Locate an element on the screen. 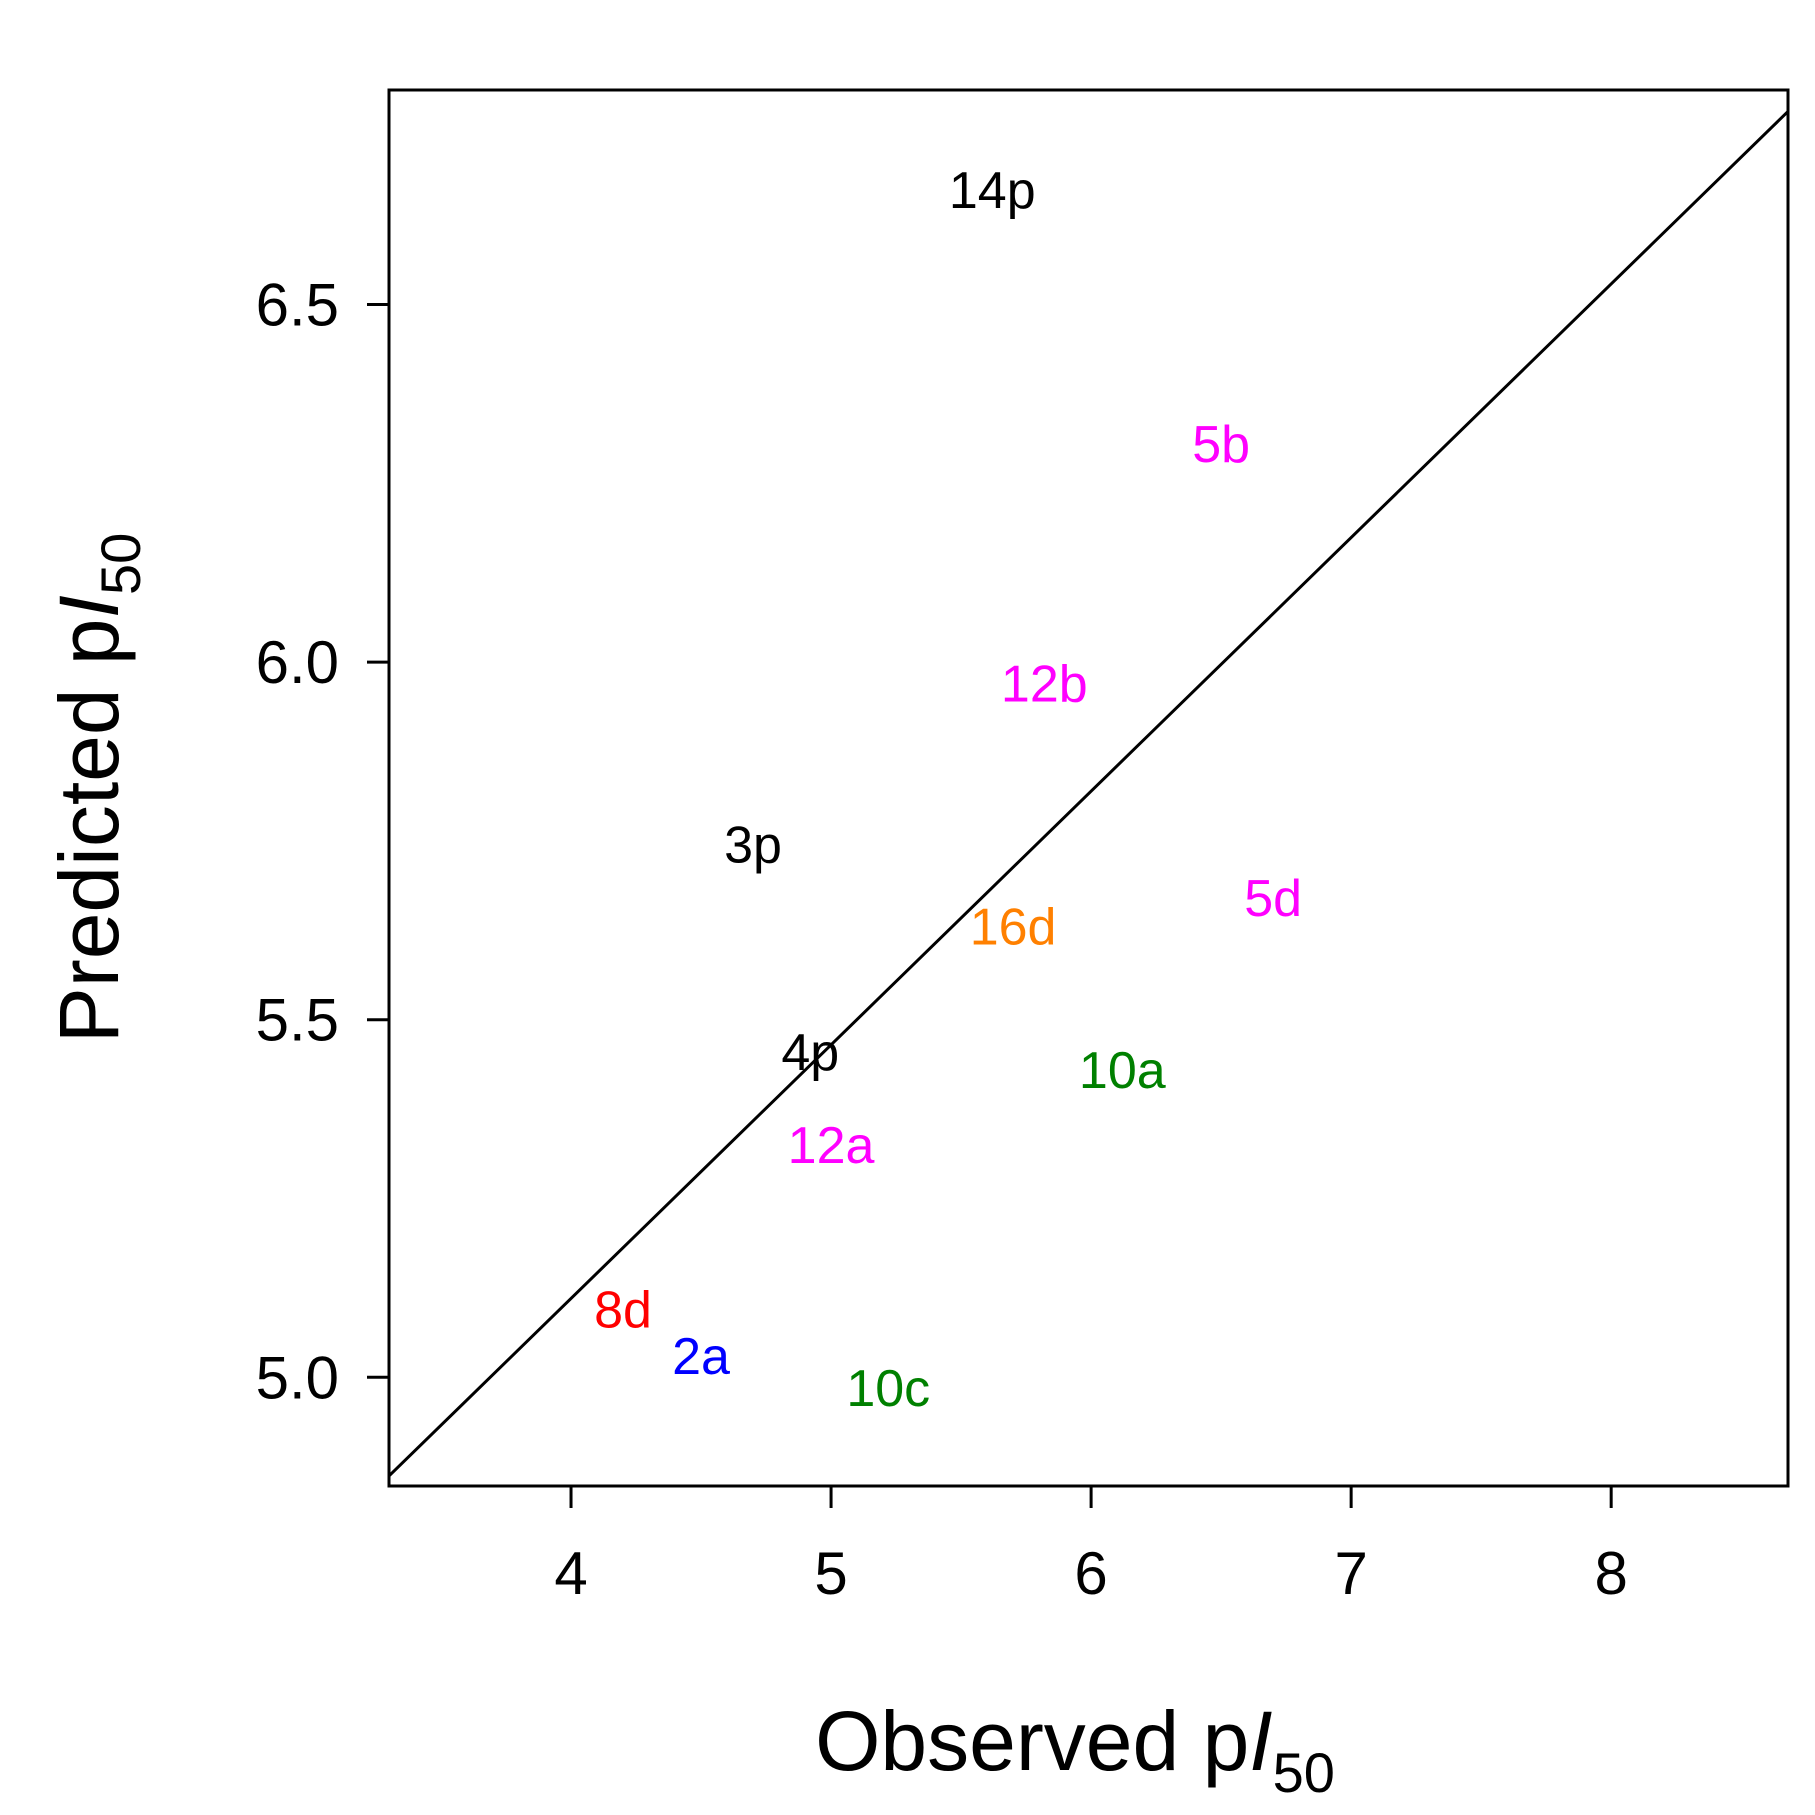 The width and height of the screenshot is (1815, 1815). point-label-10a: 10a is located at coordinates (1122, 1071).